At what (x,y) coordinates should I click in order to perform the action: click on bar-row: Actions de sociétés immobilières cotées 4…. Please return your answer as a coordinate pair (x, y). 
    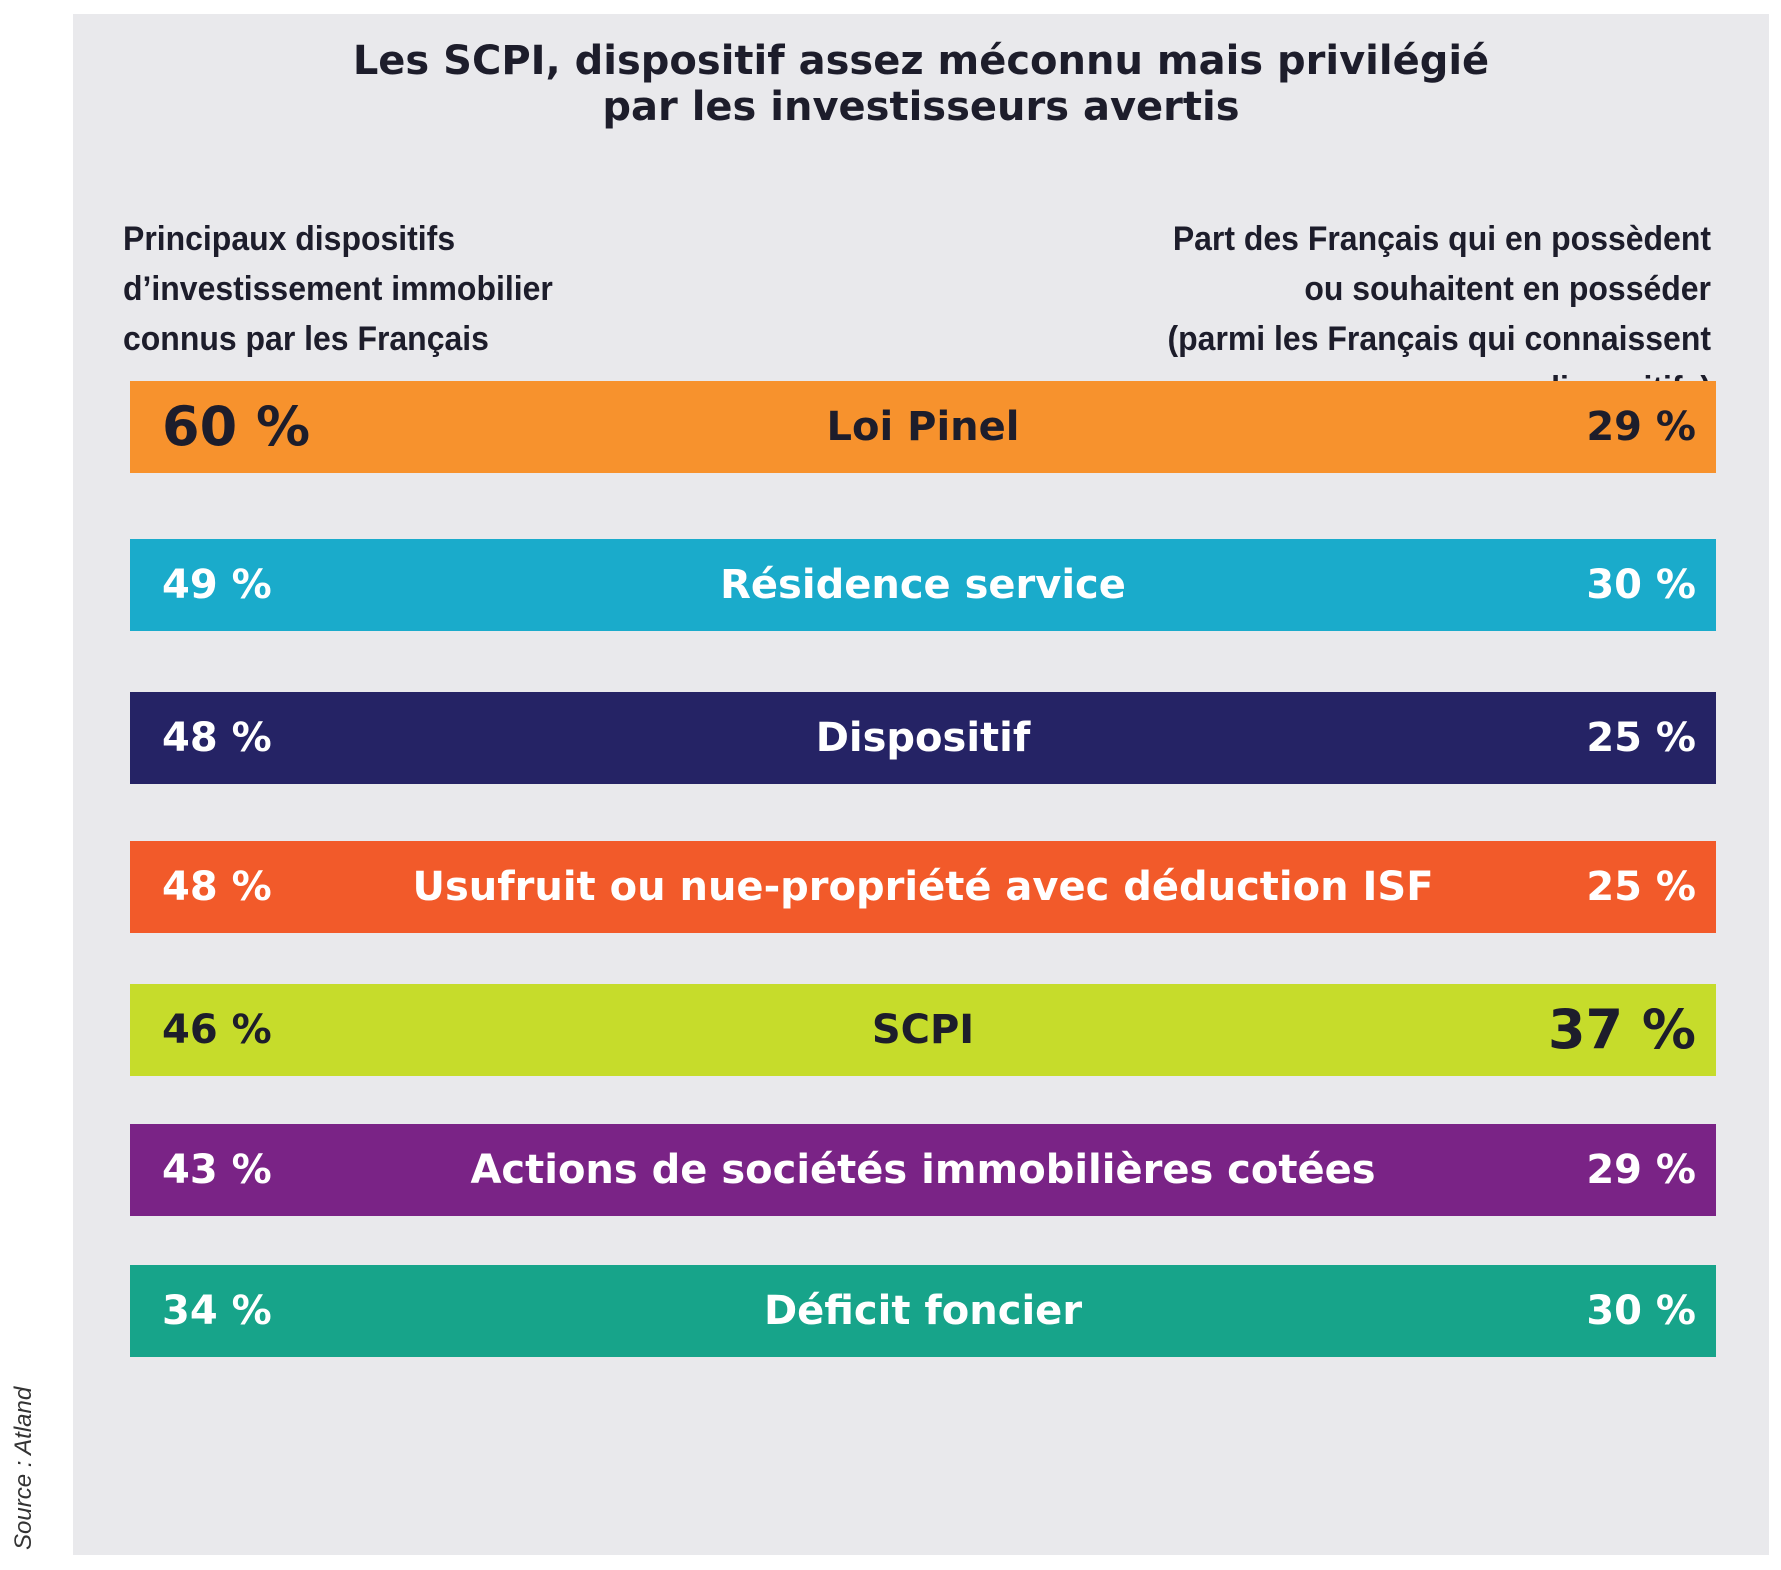
    Looking at the image, I should click on (923, 1170).